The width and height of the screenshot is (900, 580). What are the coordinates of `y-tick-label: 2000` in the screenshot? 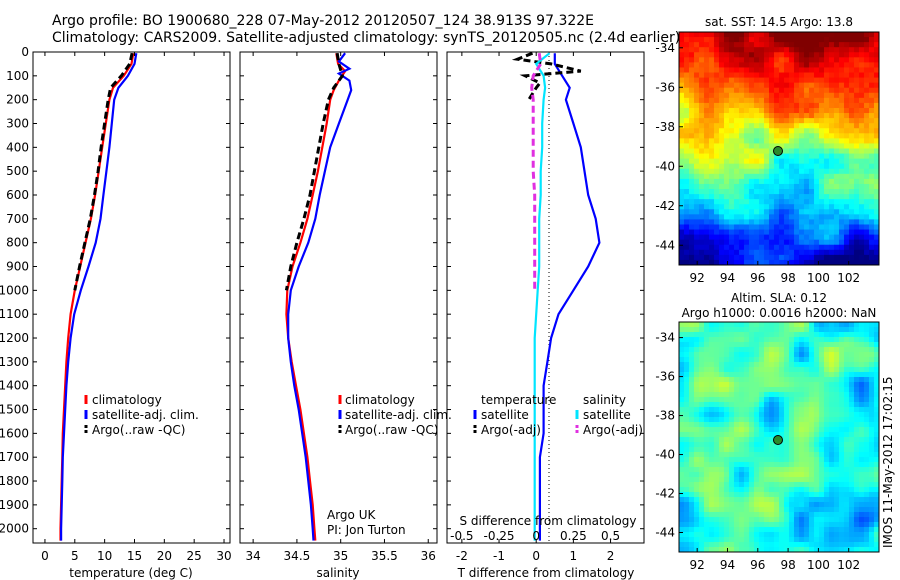 It's located at (14, 529).